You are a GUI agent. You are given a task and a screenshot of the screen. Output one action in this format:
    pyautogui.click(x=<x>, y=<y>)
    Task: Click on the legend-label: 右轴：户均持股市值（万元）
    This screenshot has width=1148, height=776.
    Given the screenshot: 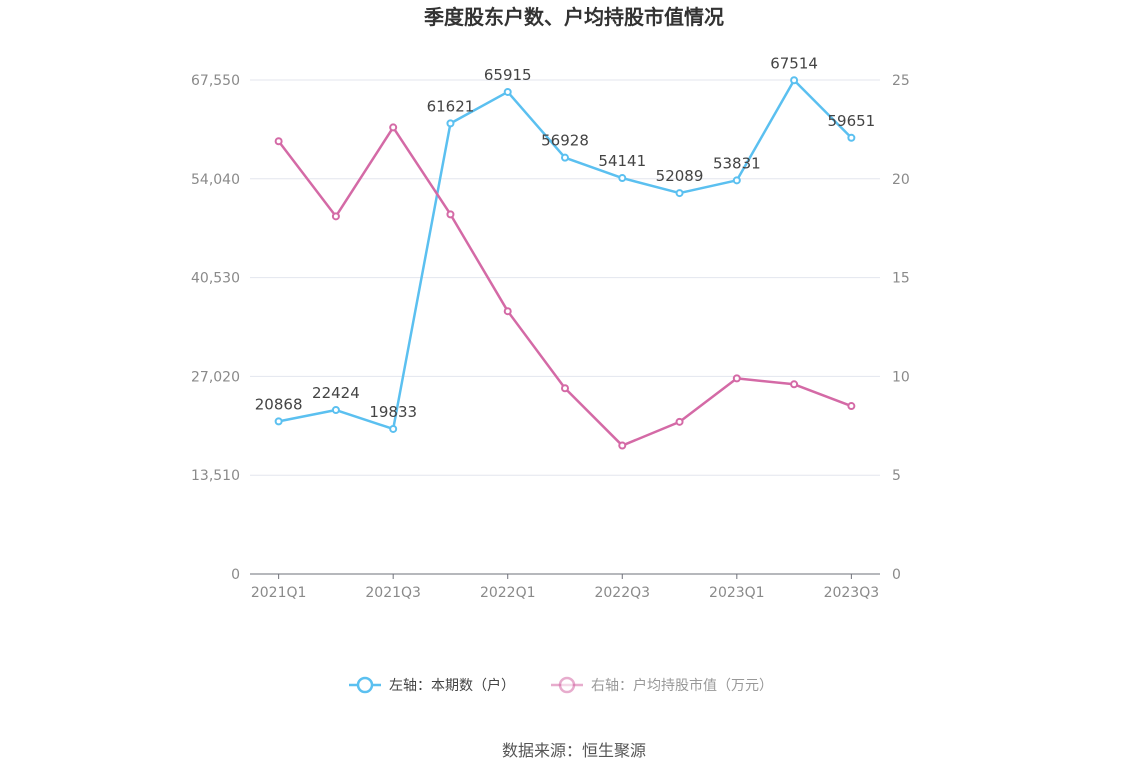 What is the action you would take?
    pyautogui.click(x=682, y=685)
    